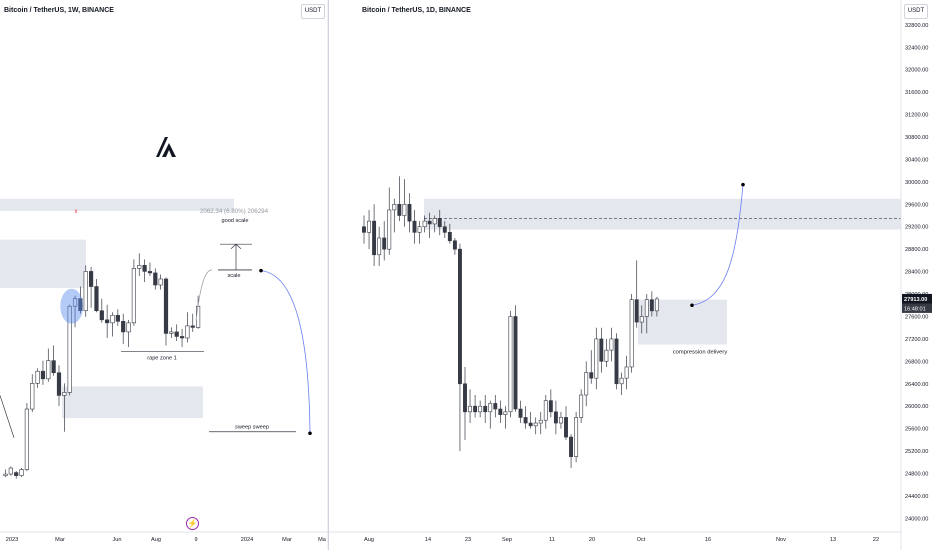 This screenshot has width=932, height=550. Describe the element at coordinates (592, 540) in the screenshot. I see `x-tick-label: 20` at that location.